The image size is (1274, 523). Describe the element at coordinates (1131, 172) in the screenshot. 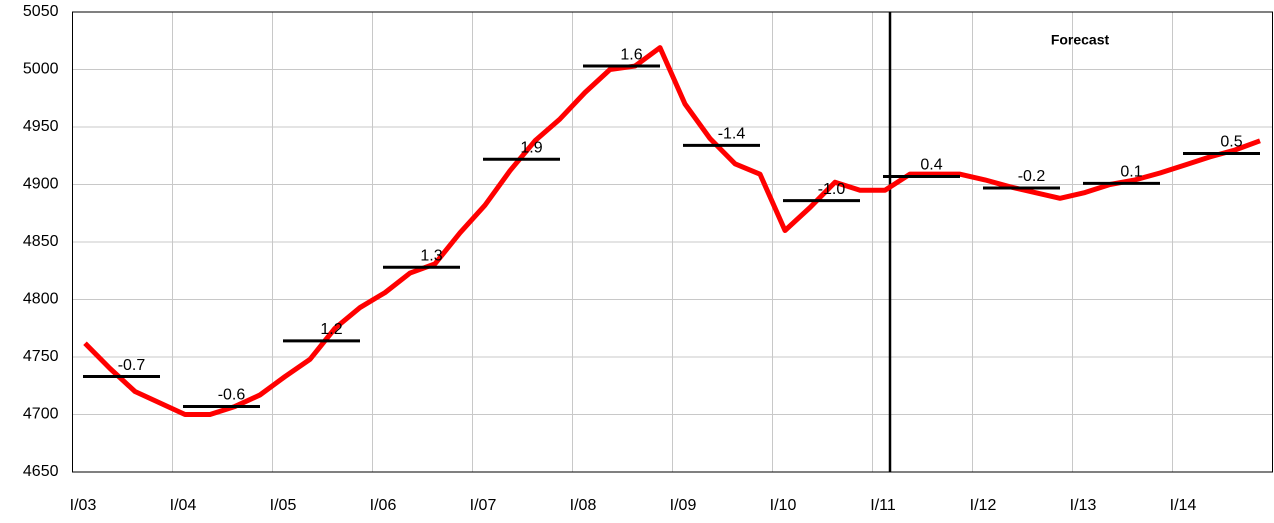

I see `growth-label: 0.1` at that location.